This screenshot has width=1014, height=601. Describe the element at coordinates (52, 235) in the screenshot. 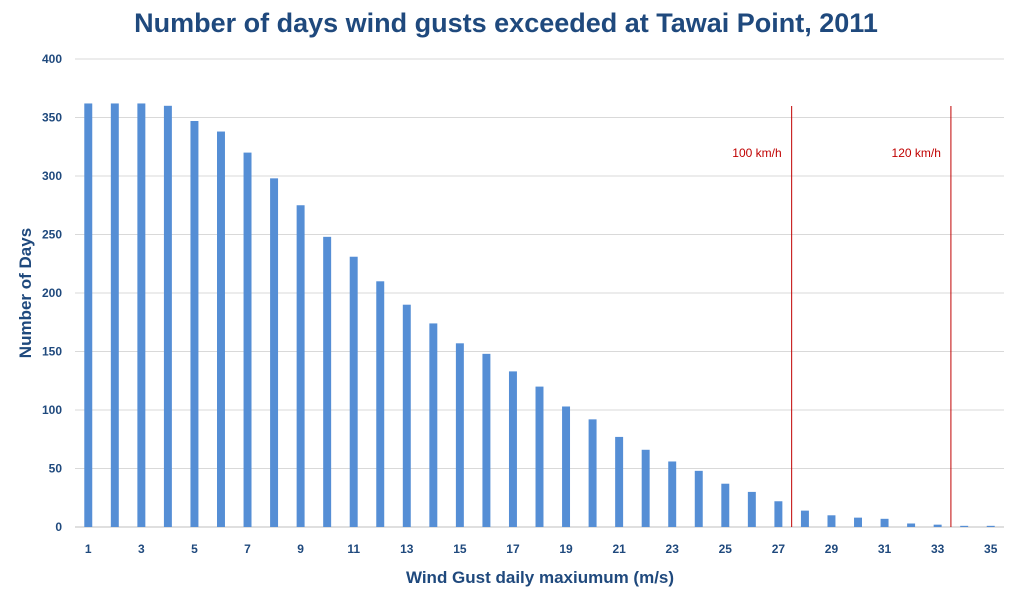

I see `y-tick-label: 250` at that location.